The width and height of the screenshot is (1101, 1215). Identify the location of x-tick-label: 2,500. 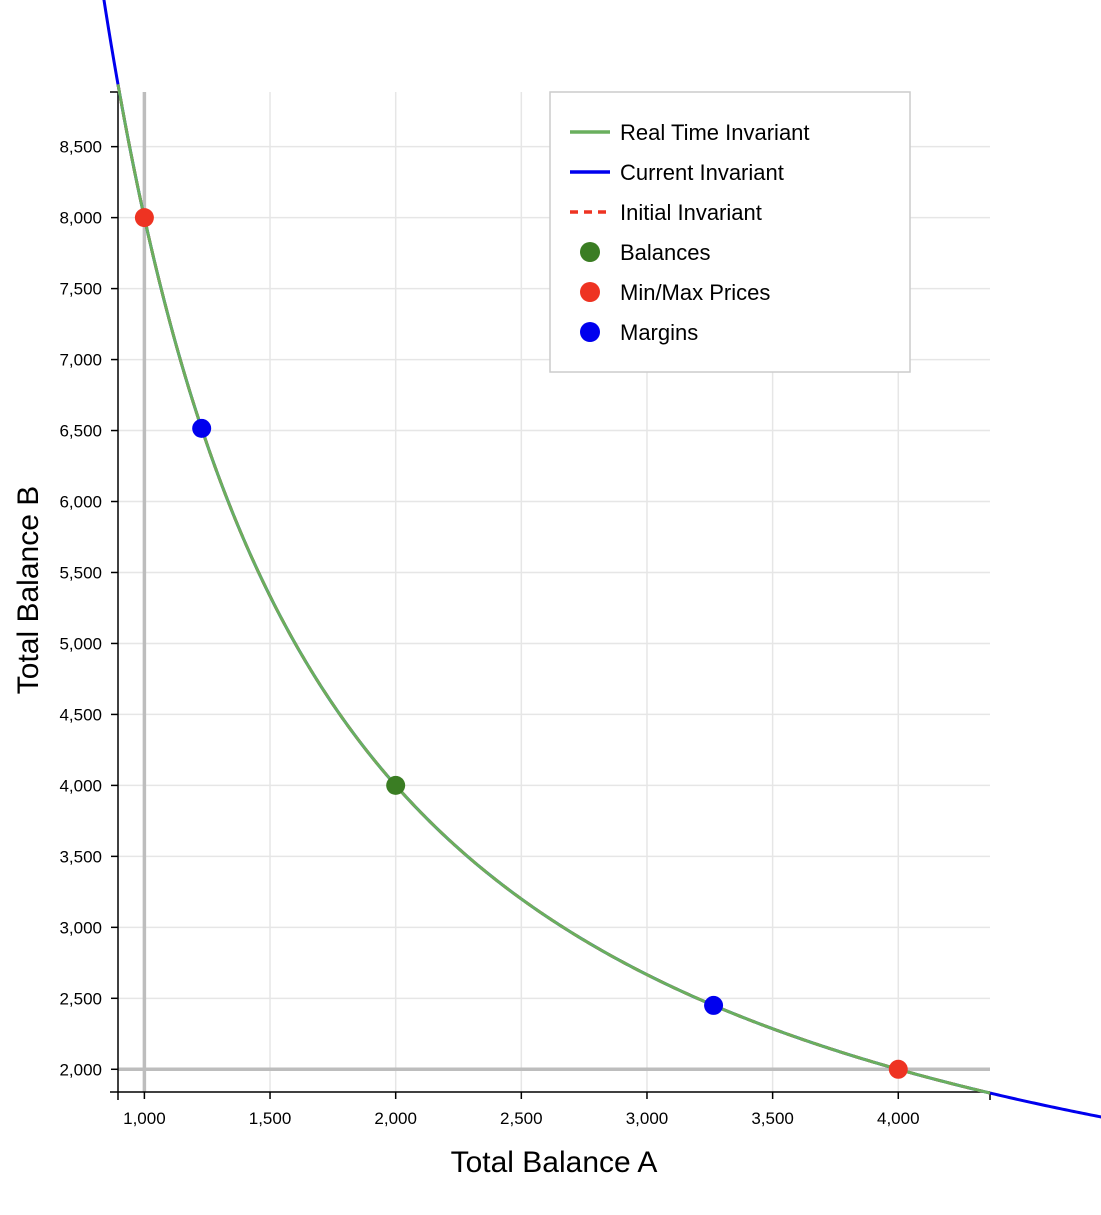
(521, 1118).